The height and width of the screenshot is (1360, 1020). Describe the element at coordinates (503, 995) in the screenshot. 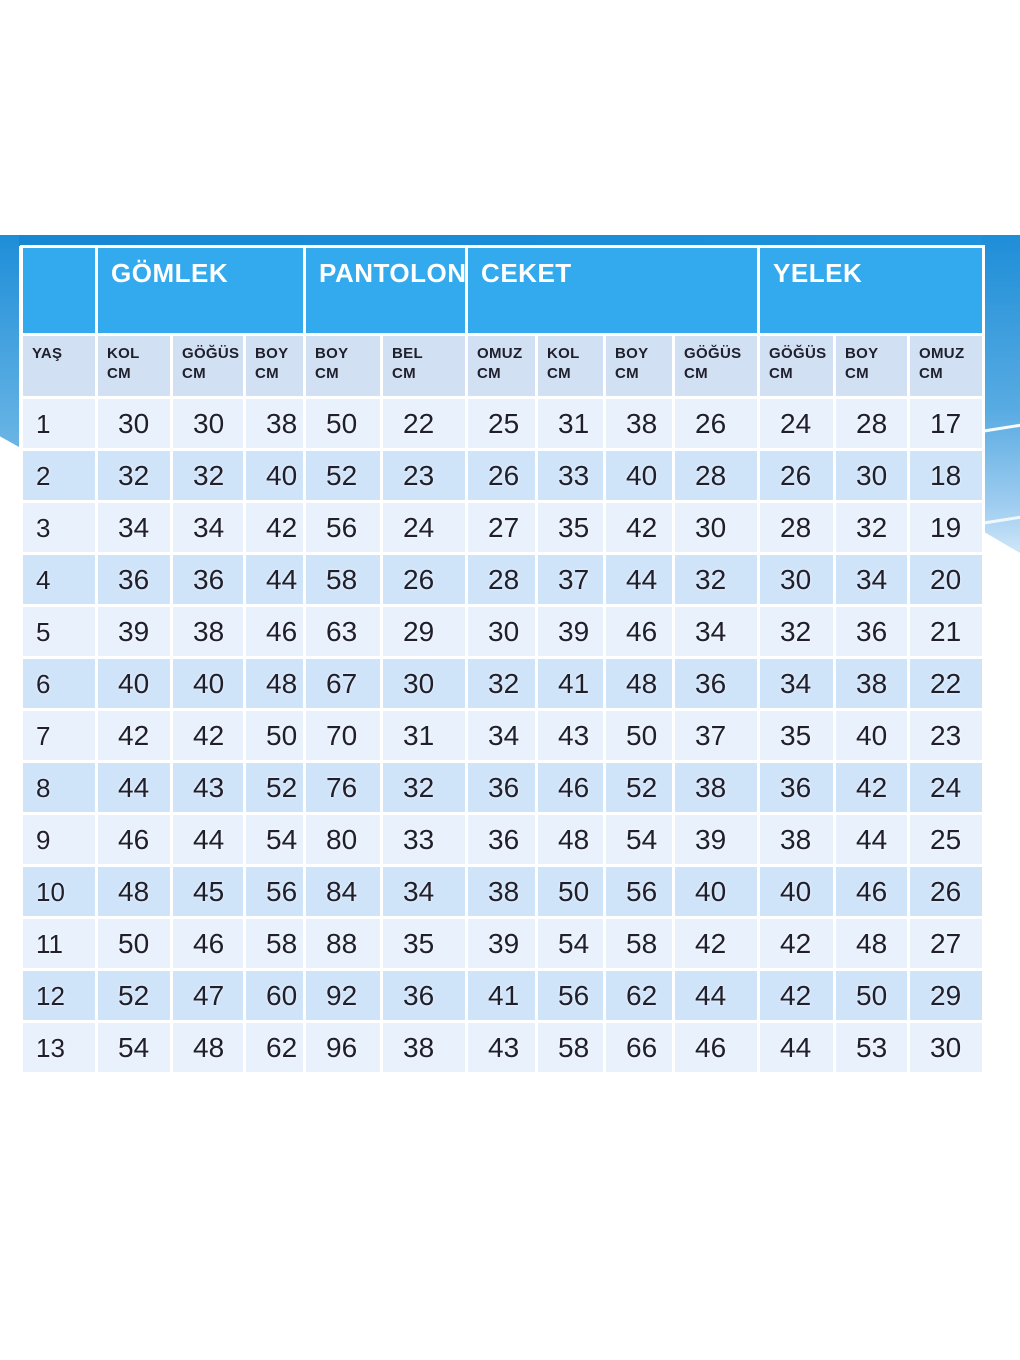

I see `table-row: 12 52 47 60 92 36 41 56 62 44 42 50 29` at that location.